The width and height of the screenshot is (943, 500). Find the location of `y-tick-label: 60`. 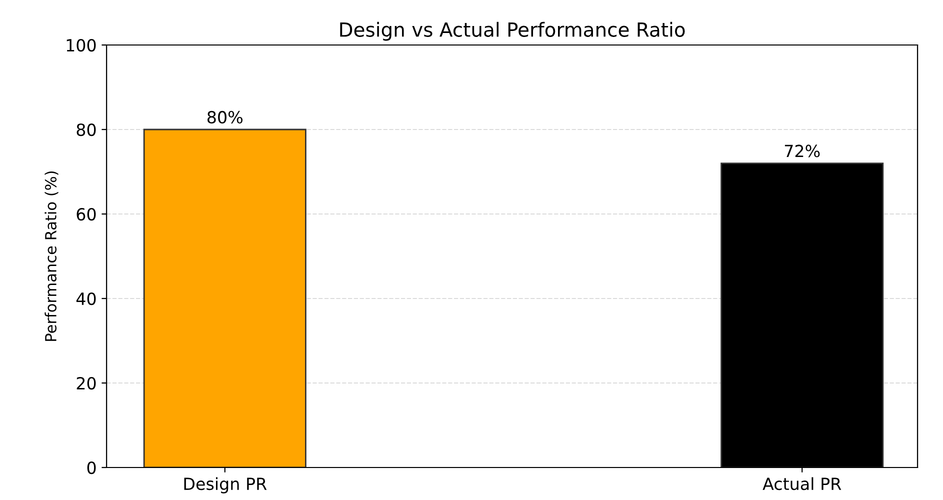

y-tick-label: 60 is located at coordinates (86, 214).